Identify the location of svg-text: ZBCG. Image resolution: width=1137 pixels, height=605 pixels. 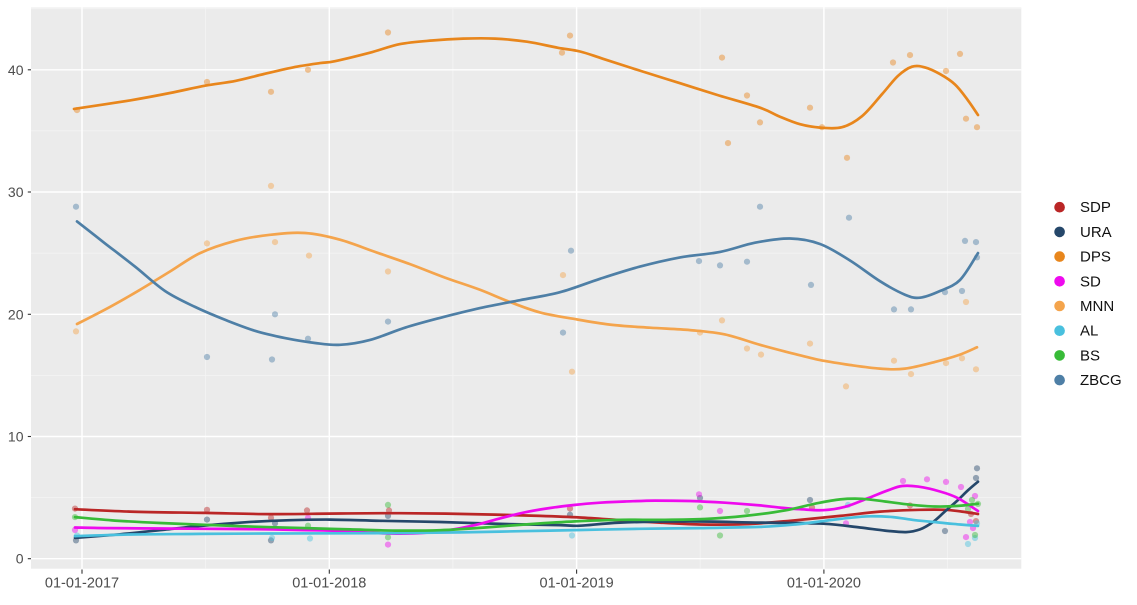
(1101, 380).